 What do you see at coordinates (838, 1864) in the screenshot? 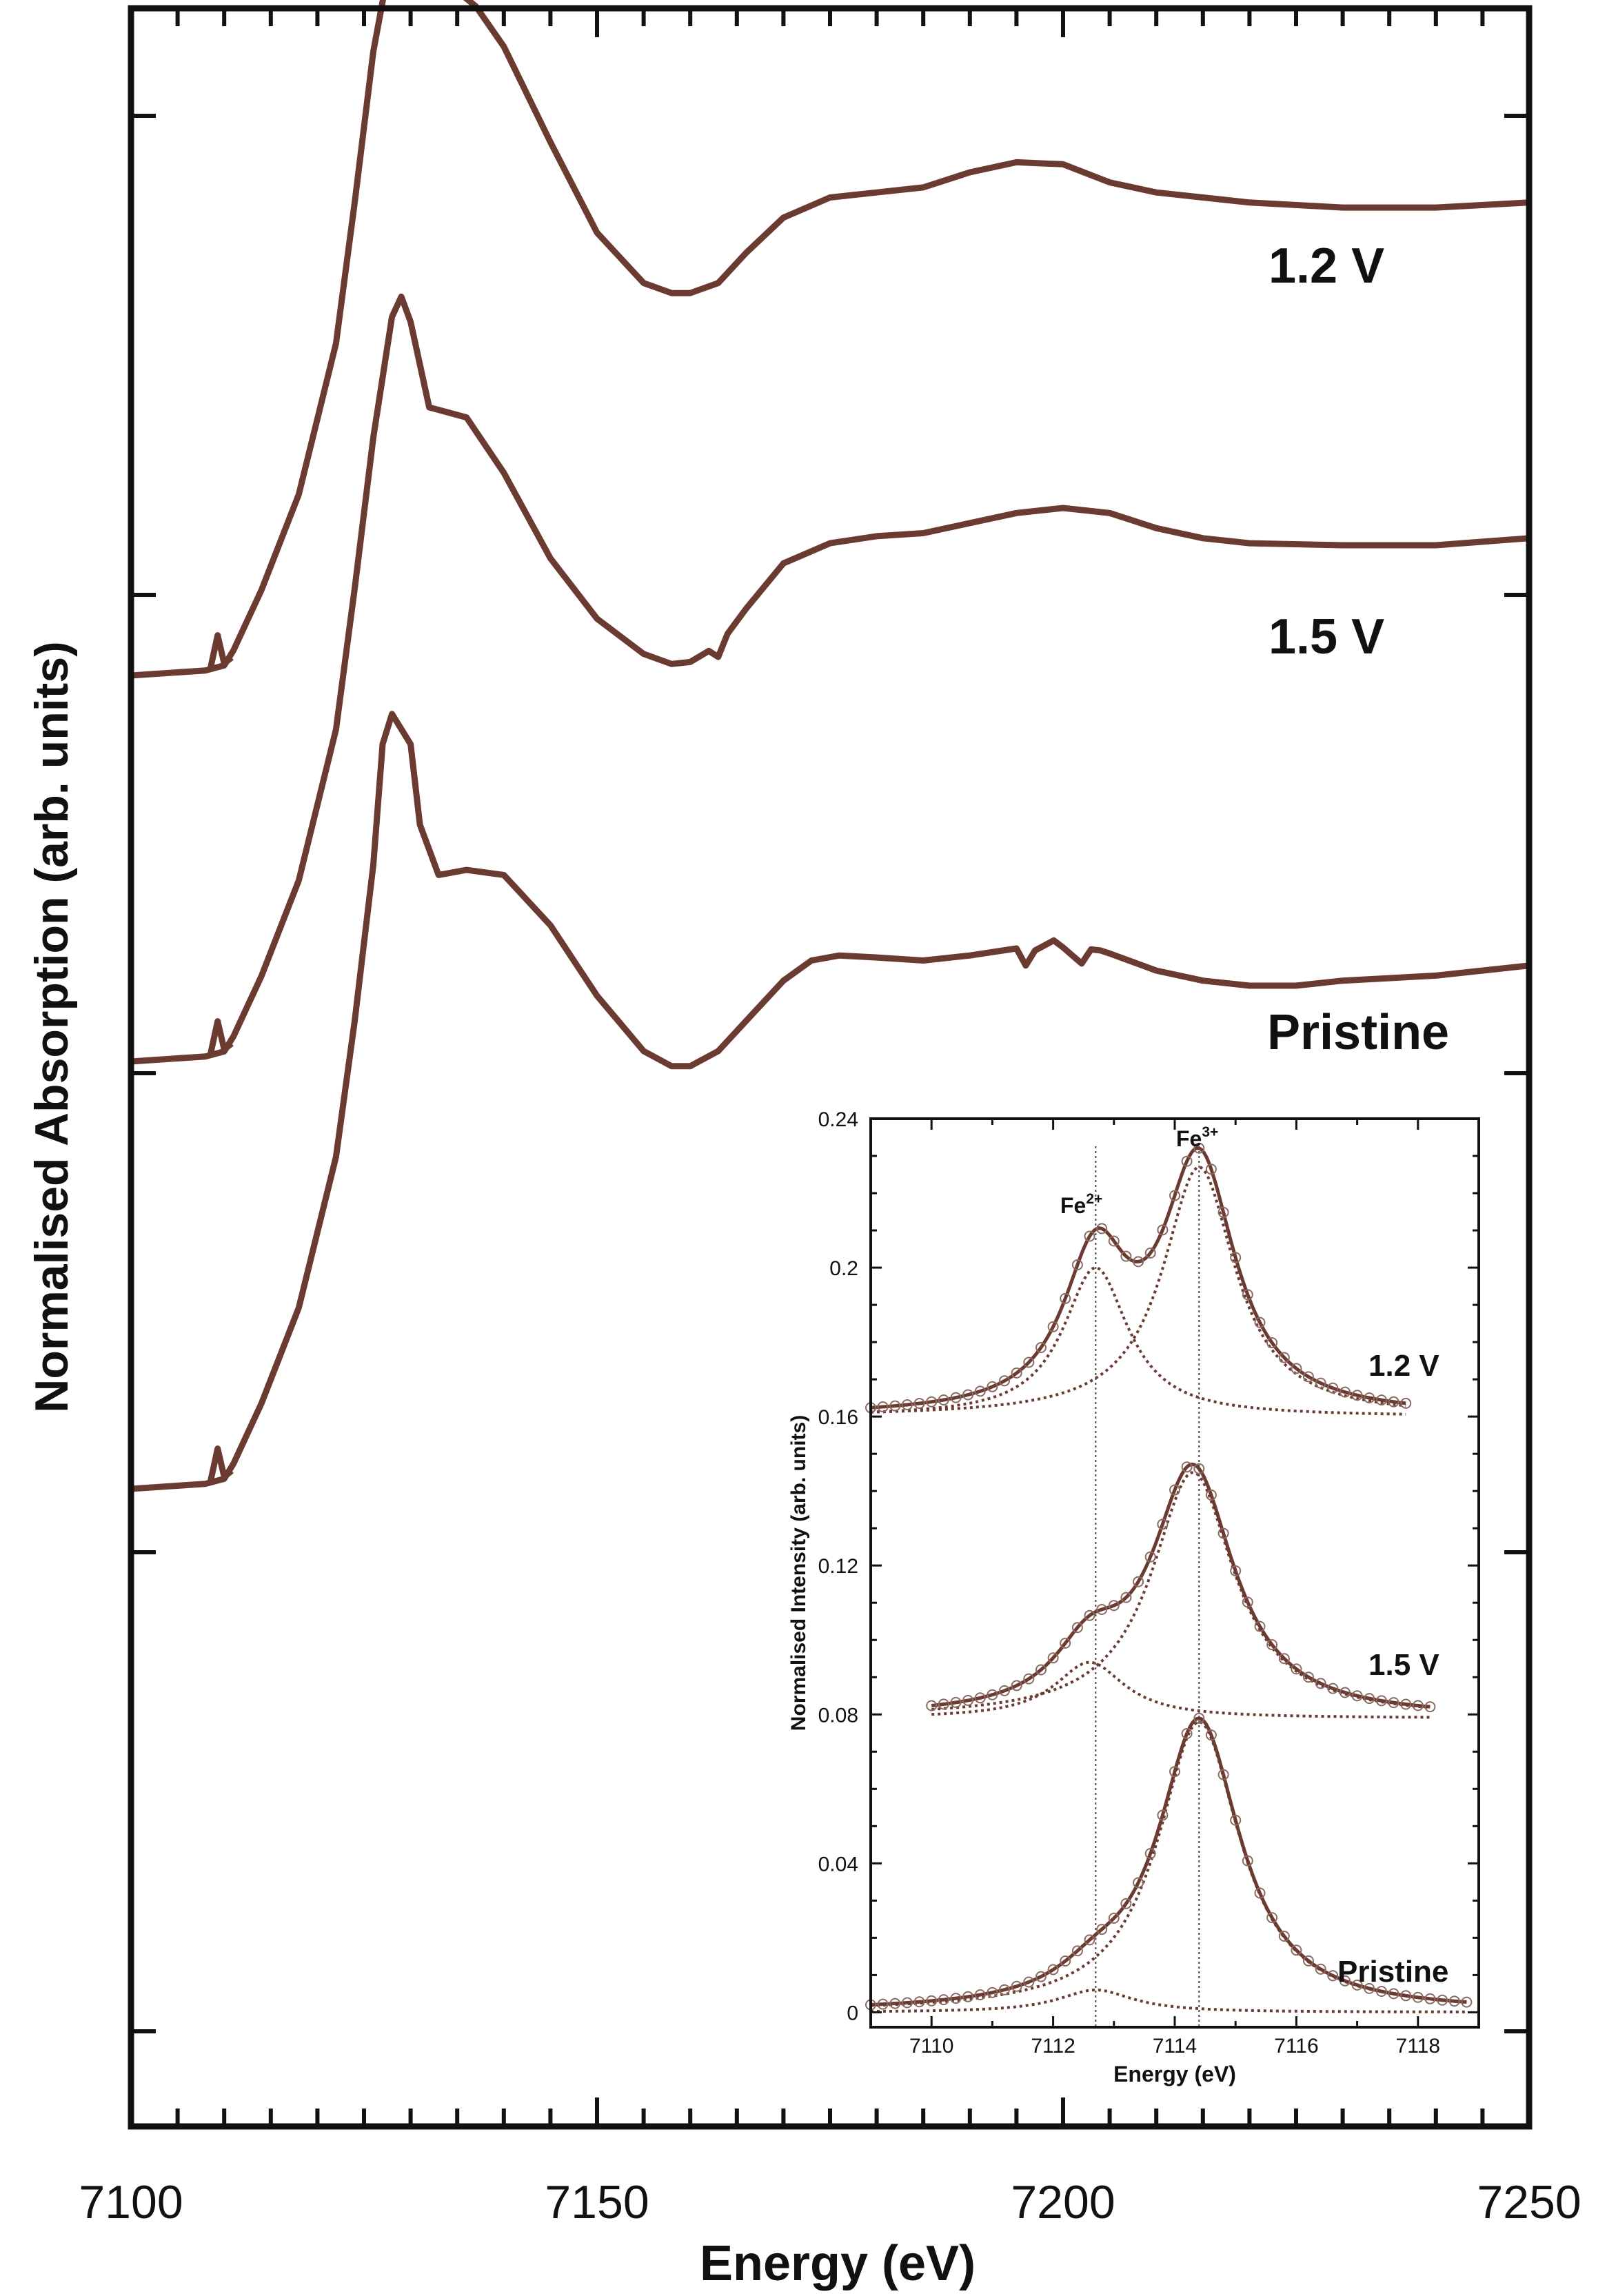
I see `inset-y-tick-label: 0.04` at bounding box center [838, 1864].